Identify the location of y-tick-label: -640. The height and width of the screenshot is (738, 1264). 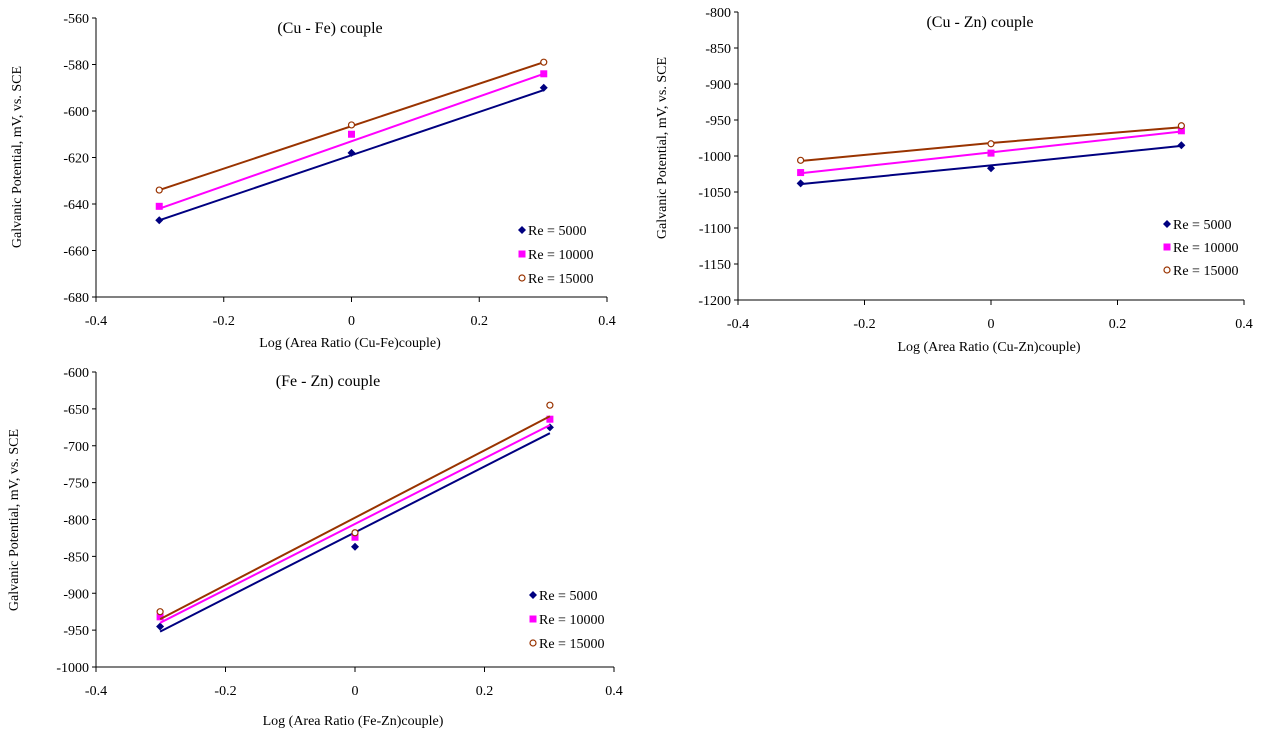
(76, 205).